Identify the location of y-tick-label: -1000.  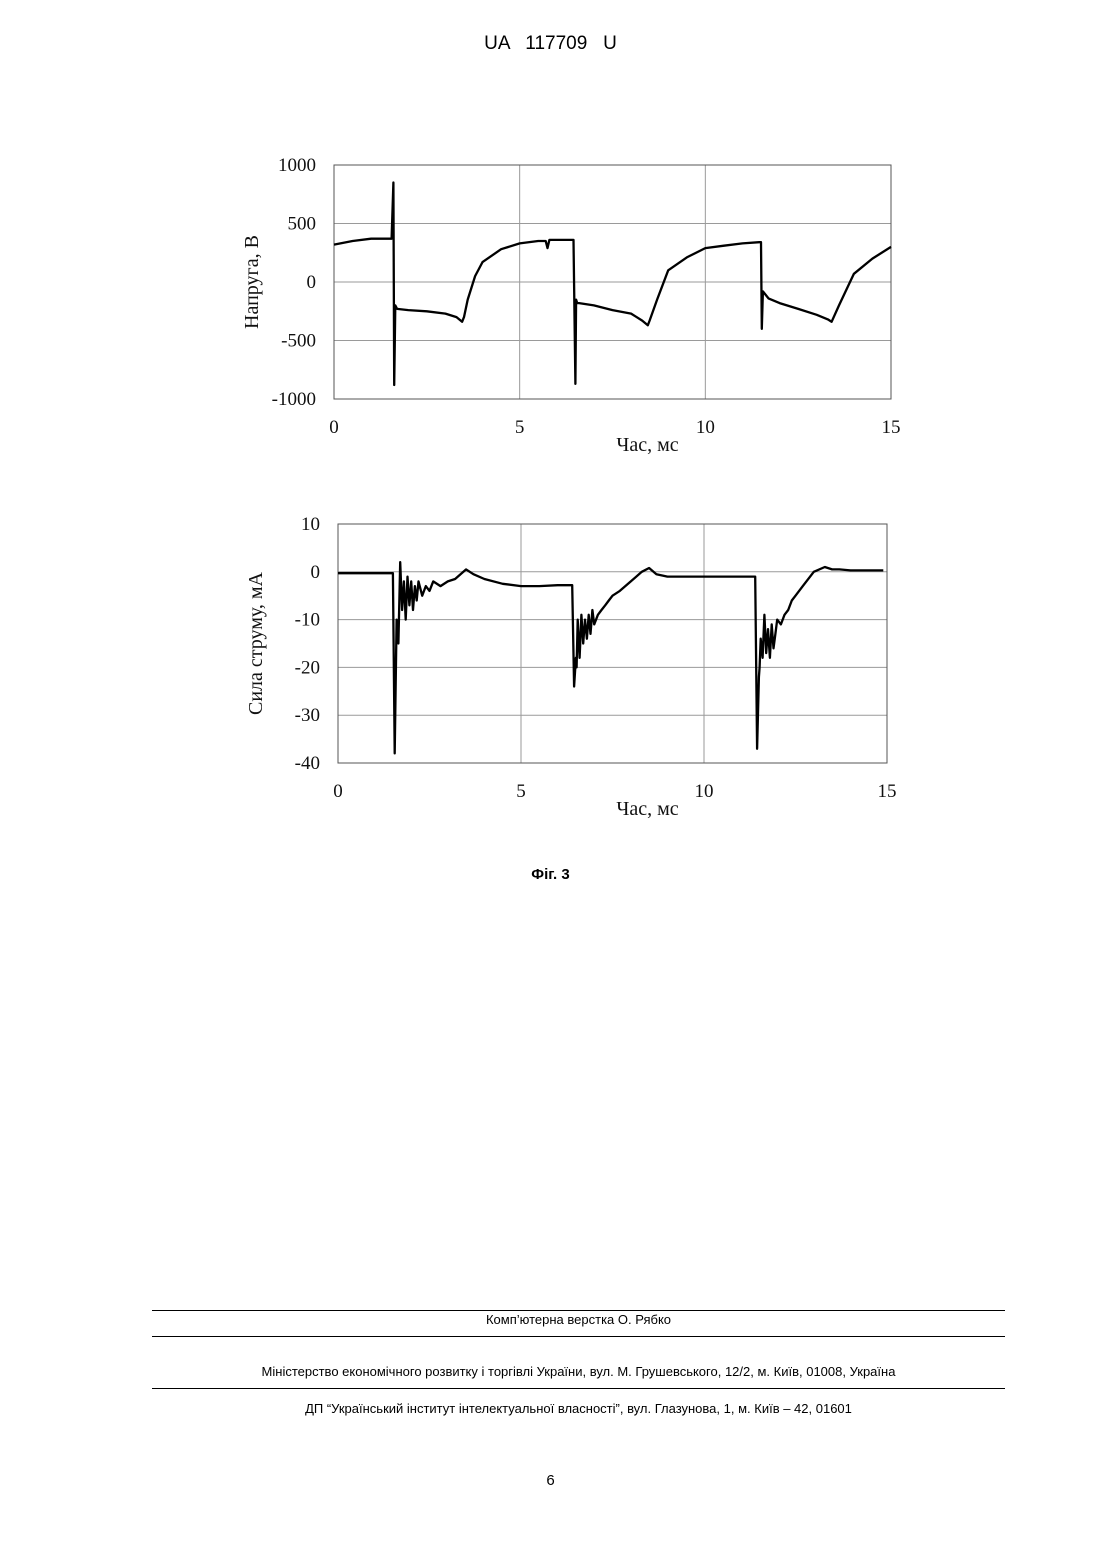
(294, 399).